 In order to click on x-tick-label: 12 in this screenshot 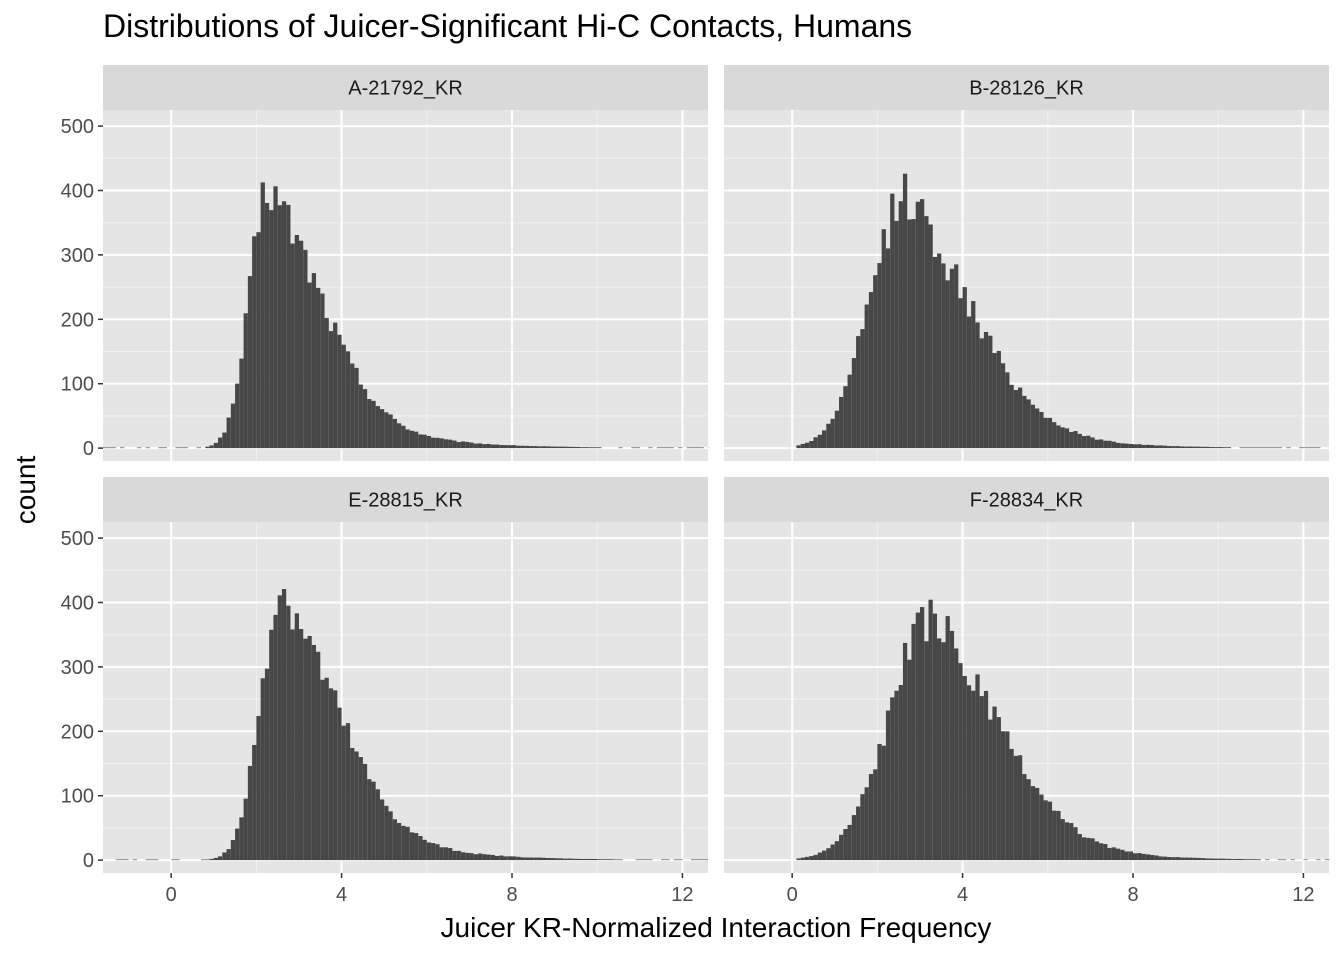, I will do `click(682, 895)`.